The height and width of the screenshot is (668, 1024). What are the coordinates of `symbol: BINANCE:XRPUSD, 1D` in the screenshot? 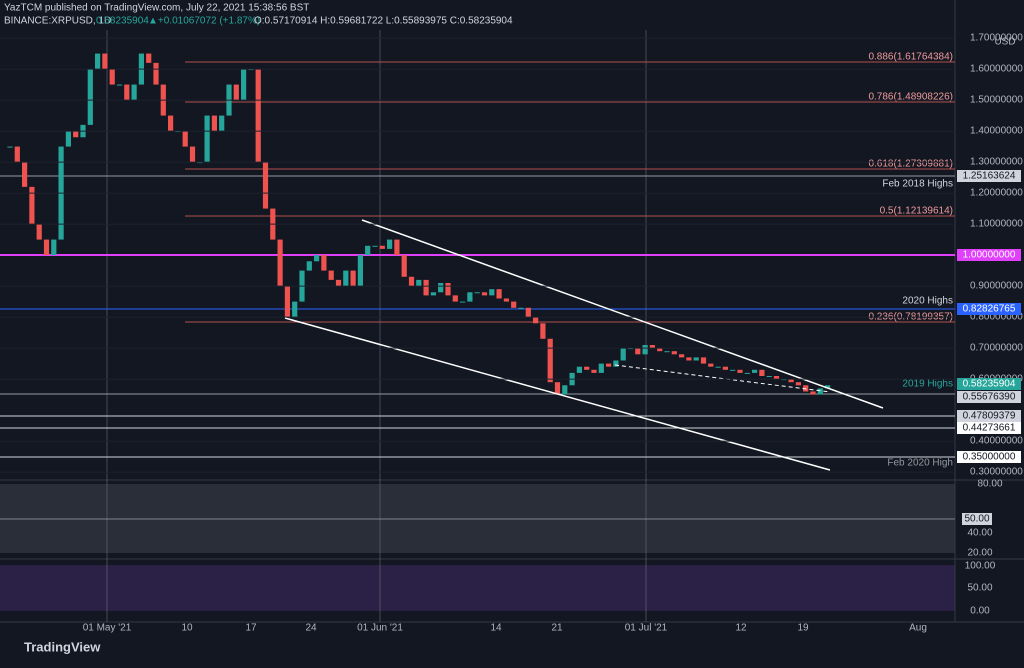 It's located at (57, 21).